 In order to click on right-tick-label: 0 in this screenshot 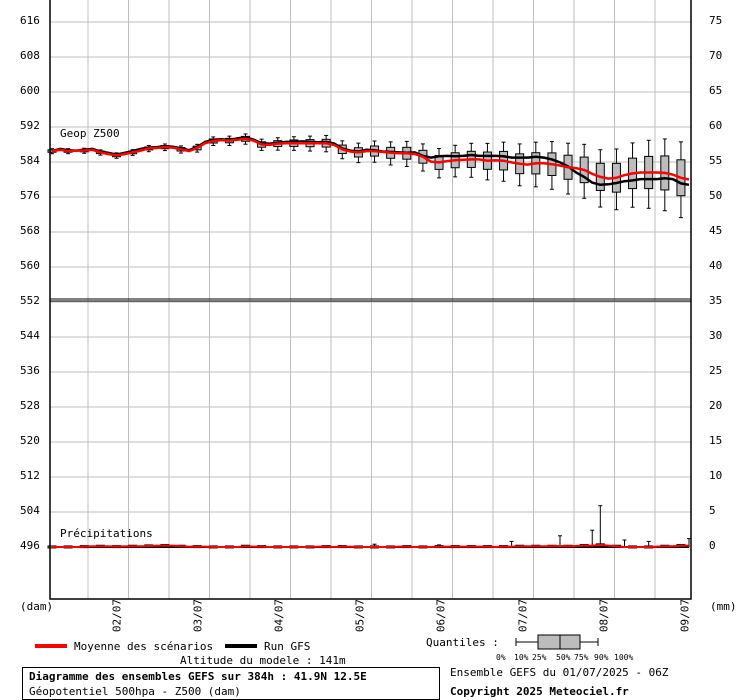, I will do `click(712, 545)`.